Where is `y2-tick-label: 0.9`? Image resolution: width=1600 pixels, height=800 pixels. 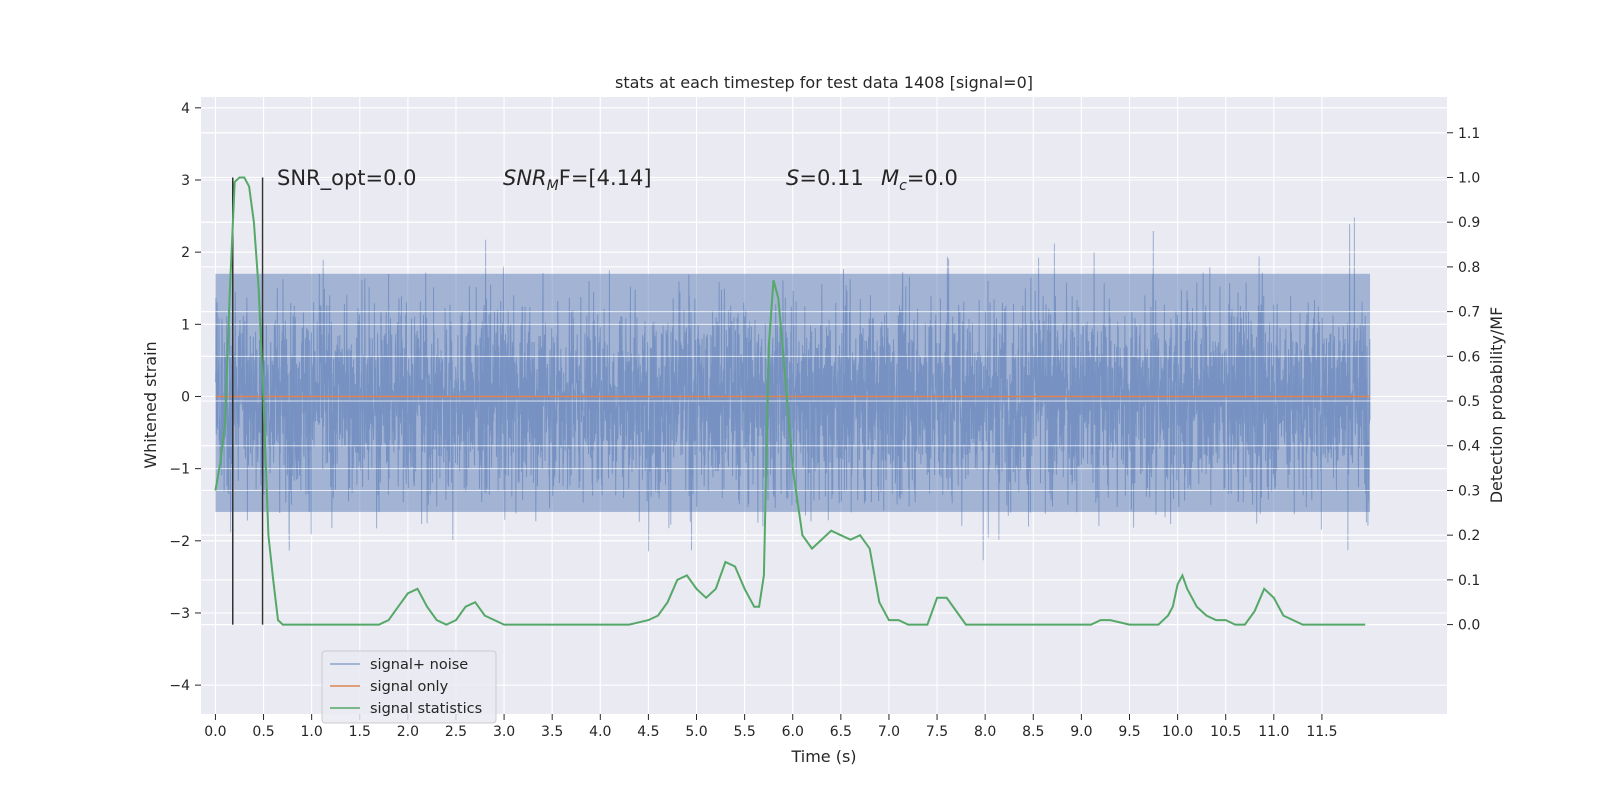 y2-tick-label: 0.9 is located at coordinates (1469, 223).